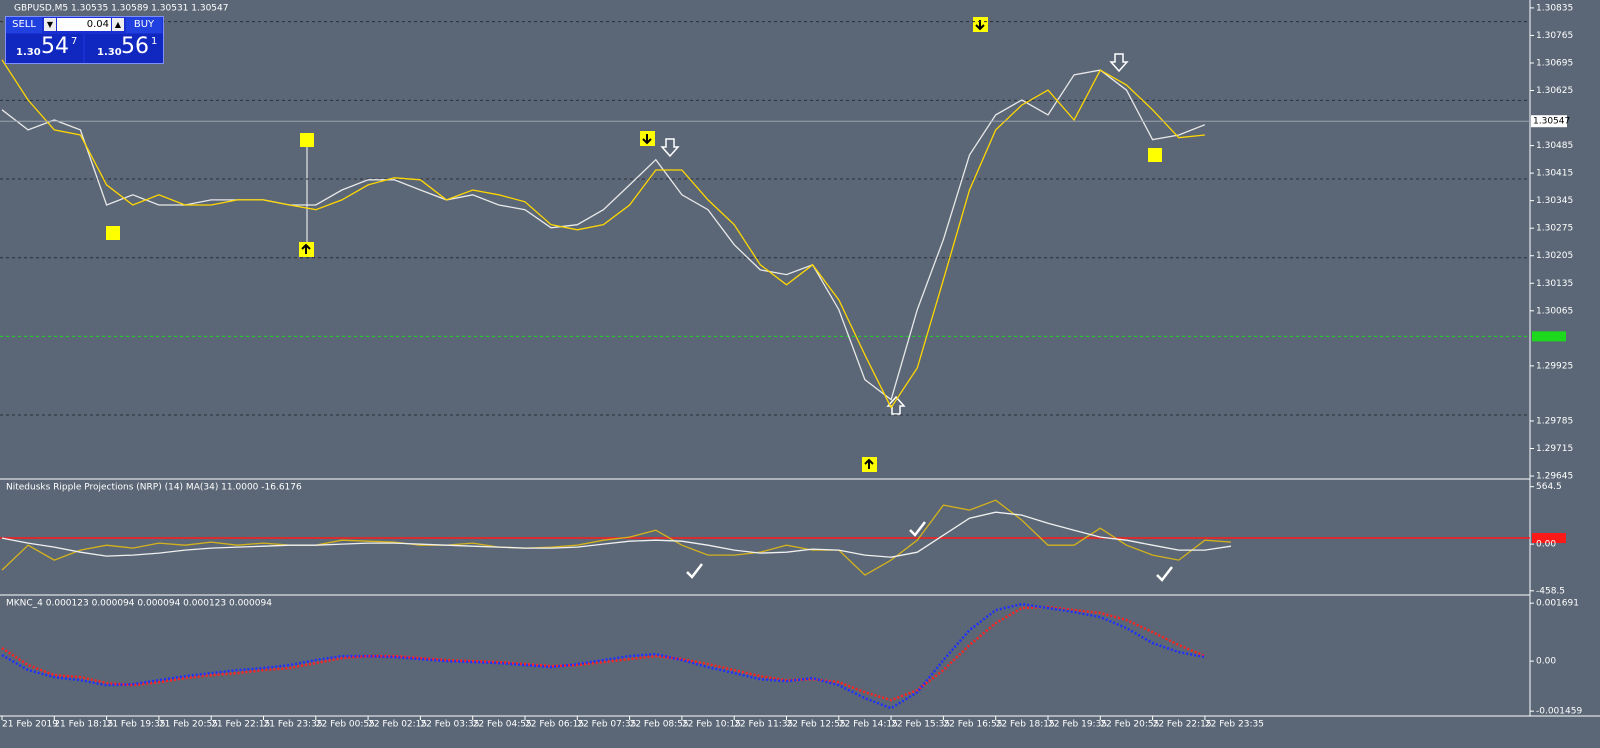 The width and height of the screenshot is (1600, 748). What do you see at coordinates (1554, 256) in the screenshot?
I see `y-tick-label: 1.30205` at bounding box center [1554, 256].